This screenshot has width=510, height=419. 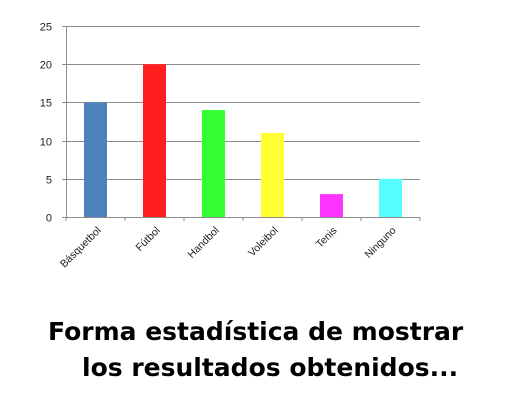 I want to click on x-category-label: Voleibol, so click(x=263, y=242).